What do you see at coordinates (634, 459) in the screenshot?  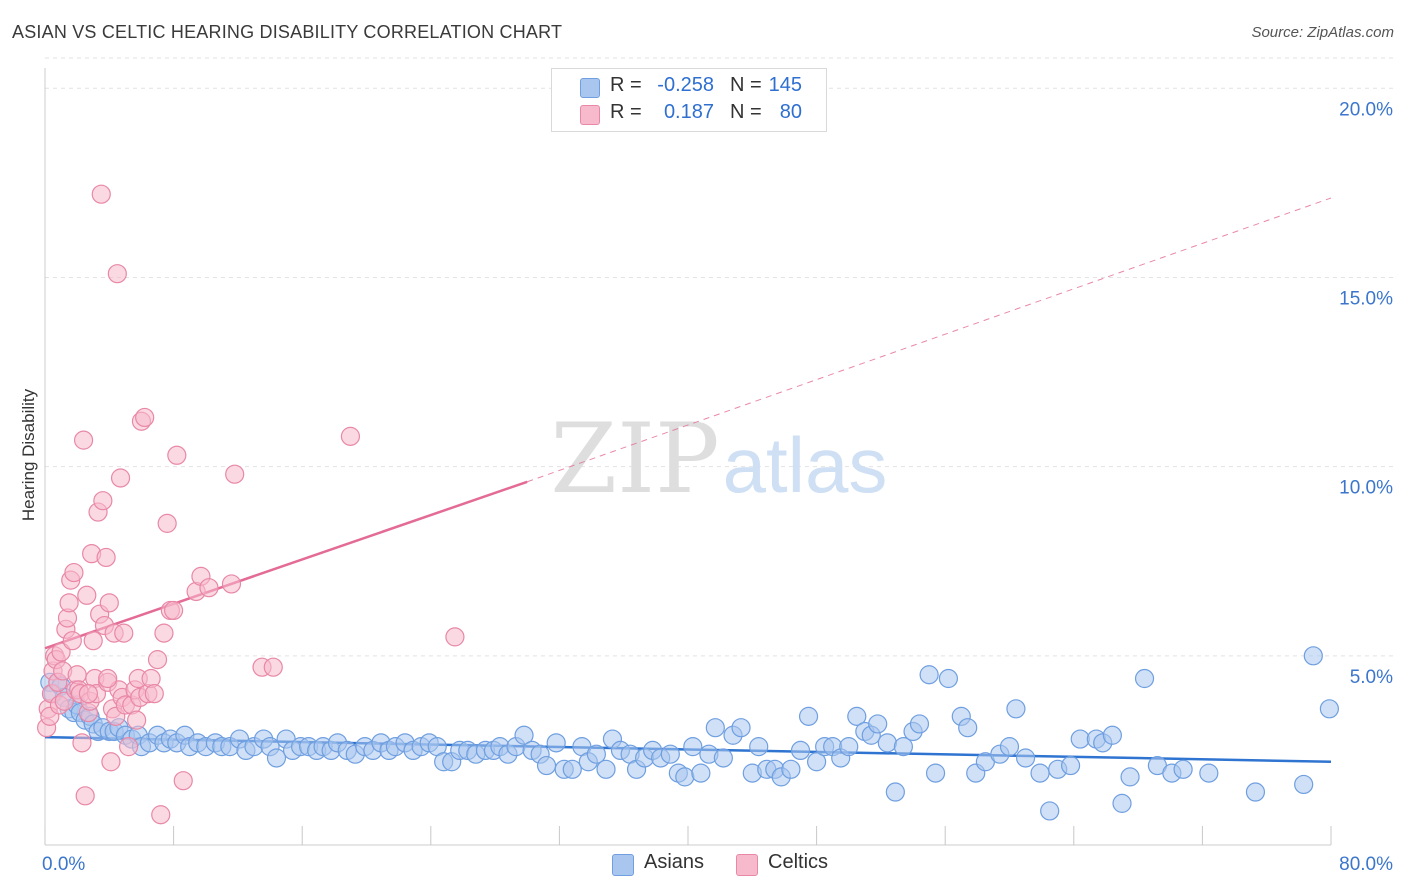 I see `watermark-zip: ZIP` at bounding box center [634, 459].